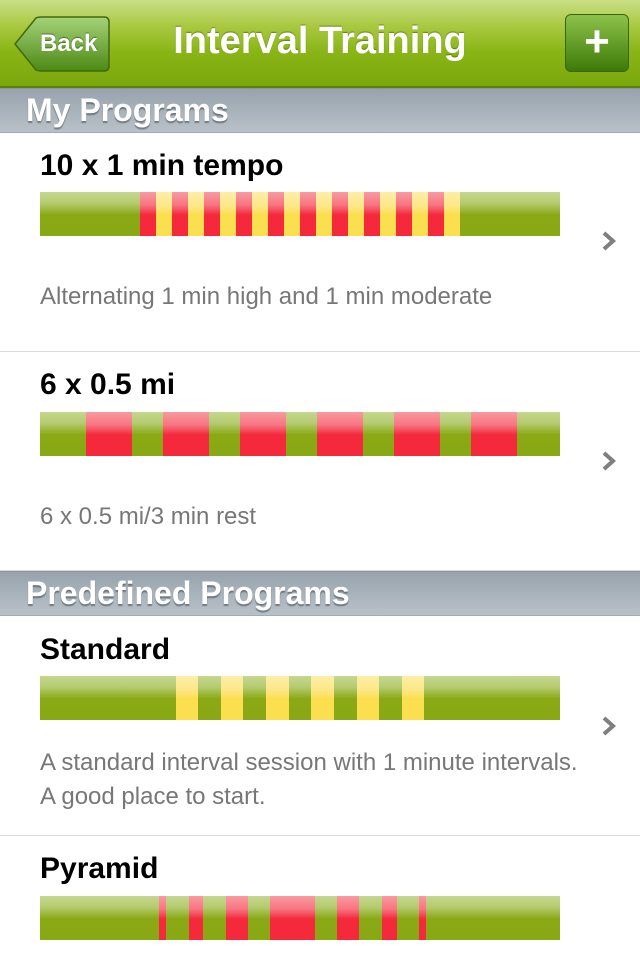 The height and width of the screenshot is (956, 640). I want to click on section-header-my-programs: My Programs, so click(320, 110).